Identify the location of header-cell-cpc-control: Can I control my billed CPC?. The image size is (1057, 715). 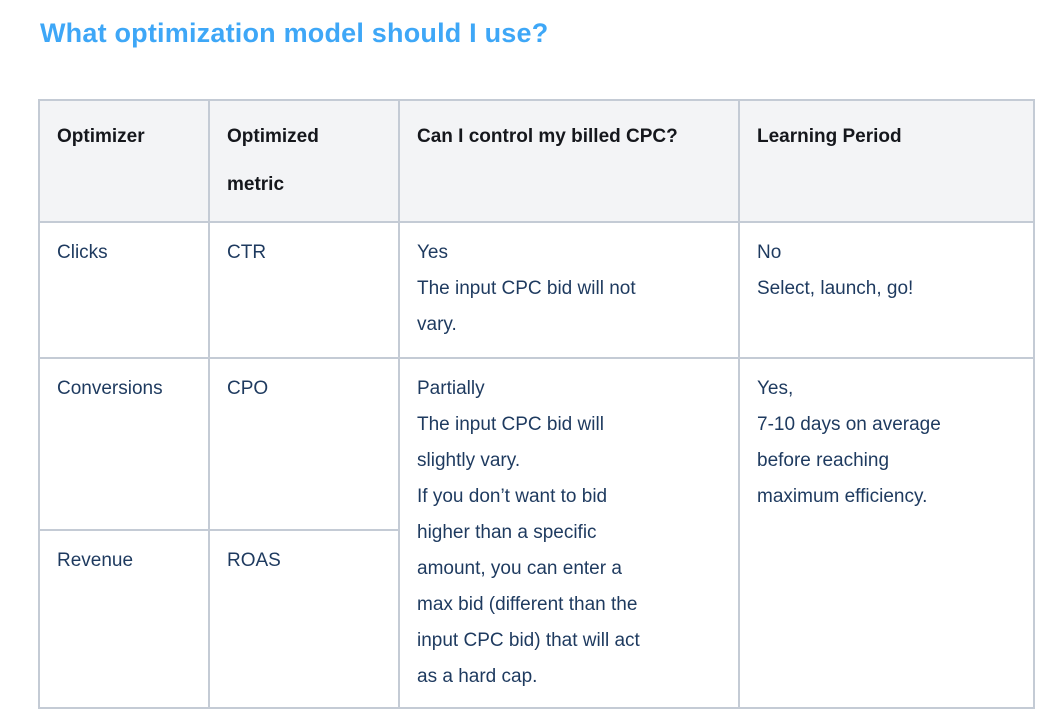
(569, 161).